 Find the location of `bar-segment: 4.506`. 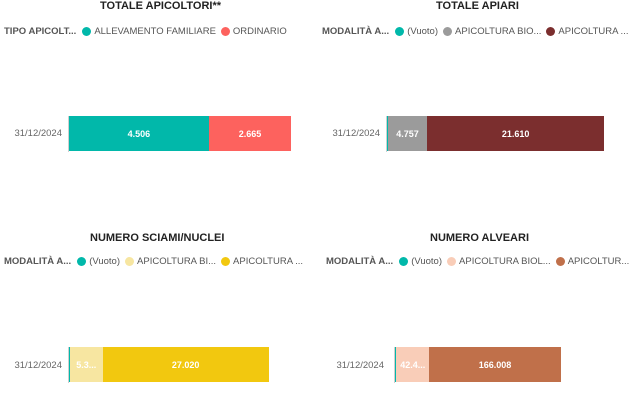

bar-segment: 4.506 is located at coordinates (139, 133).